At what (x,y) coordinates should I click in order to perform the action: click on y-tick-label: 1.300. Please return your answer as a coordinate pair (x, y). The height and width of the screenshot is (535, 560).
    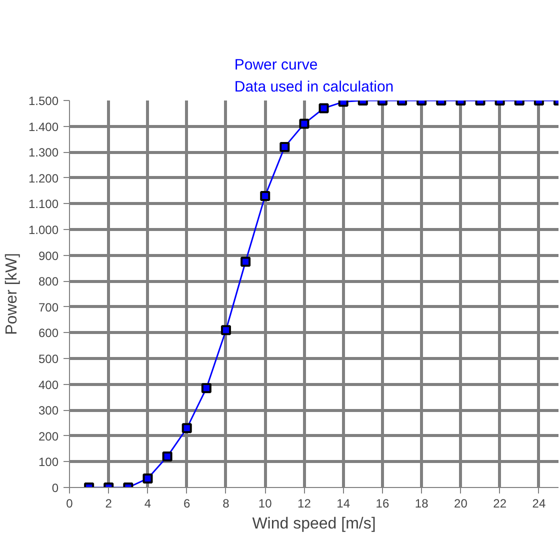
    Looking at the image, I should click on (43, 153).